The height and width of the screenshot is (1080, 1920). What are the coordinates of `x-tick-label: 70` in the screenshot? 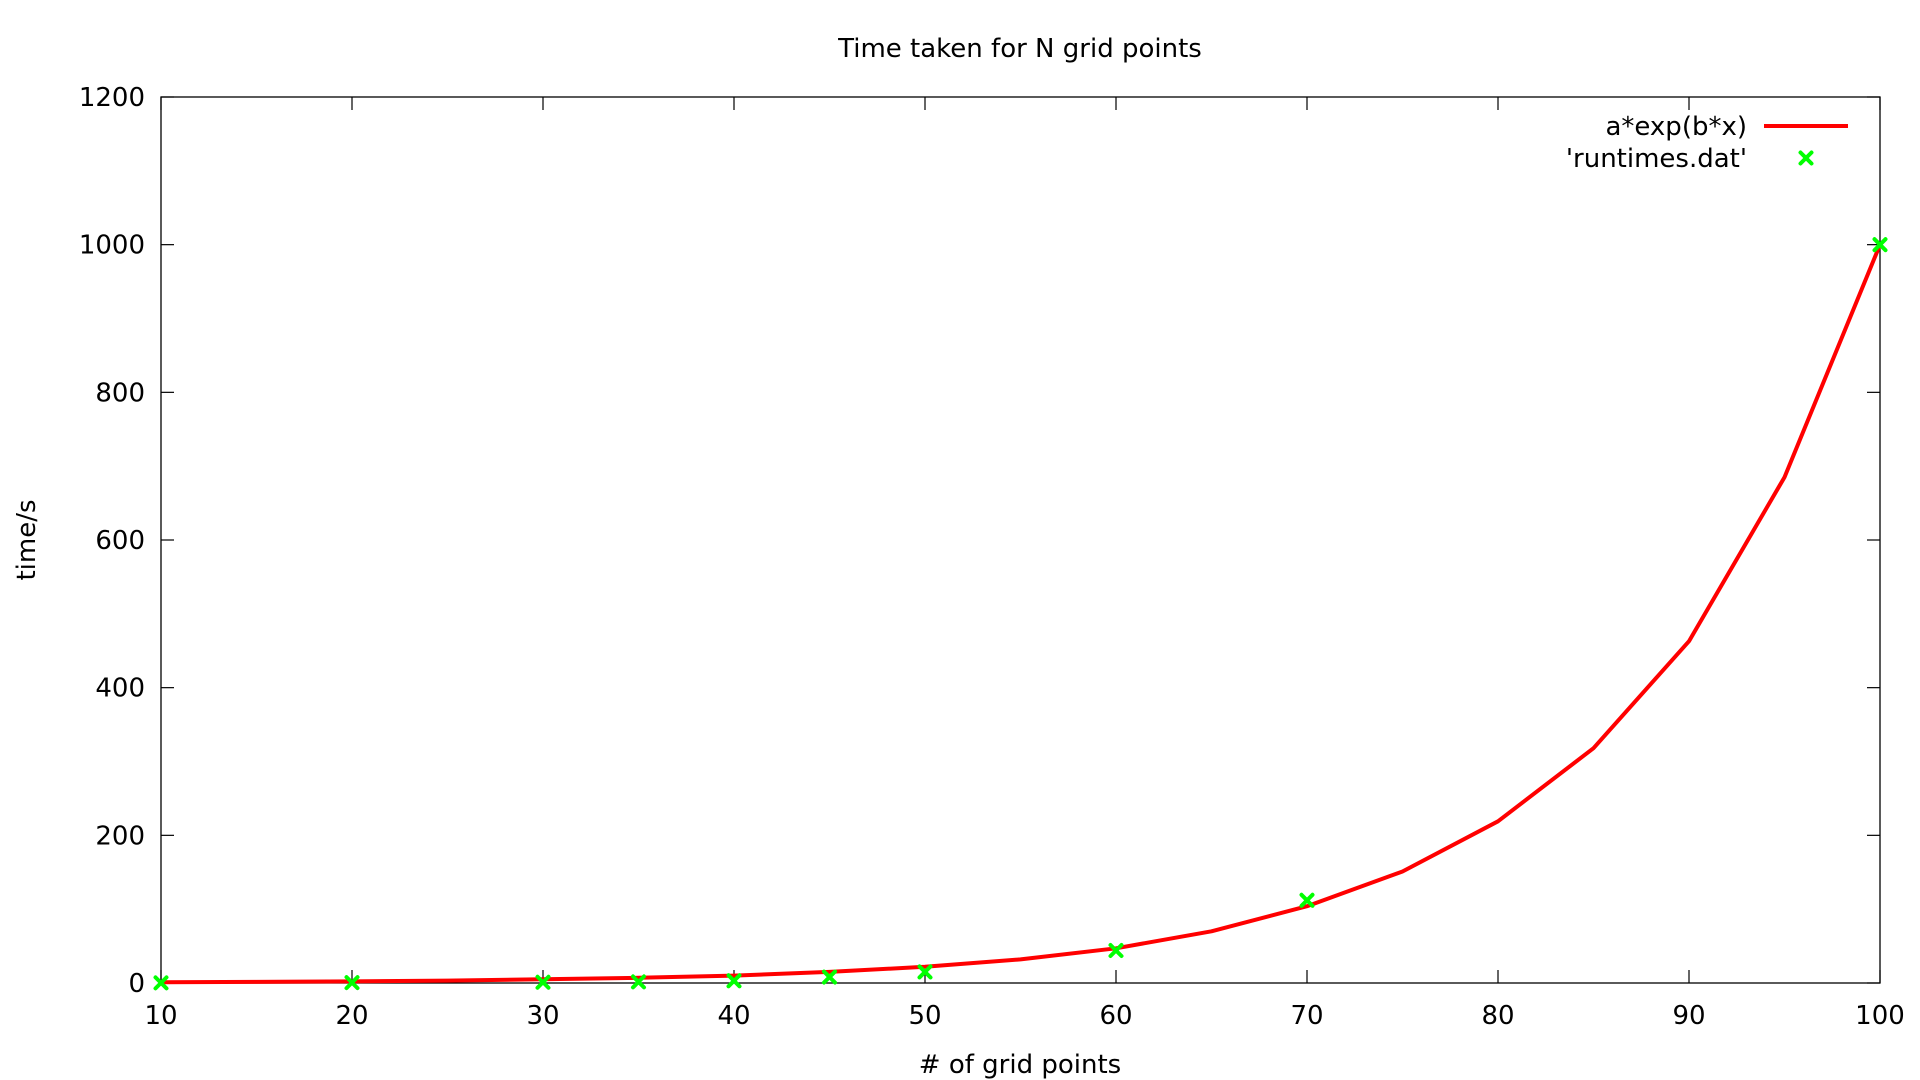 It's located at (1306, 1016).